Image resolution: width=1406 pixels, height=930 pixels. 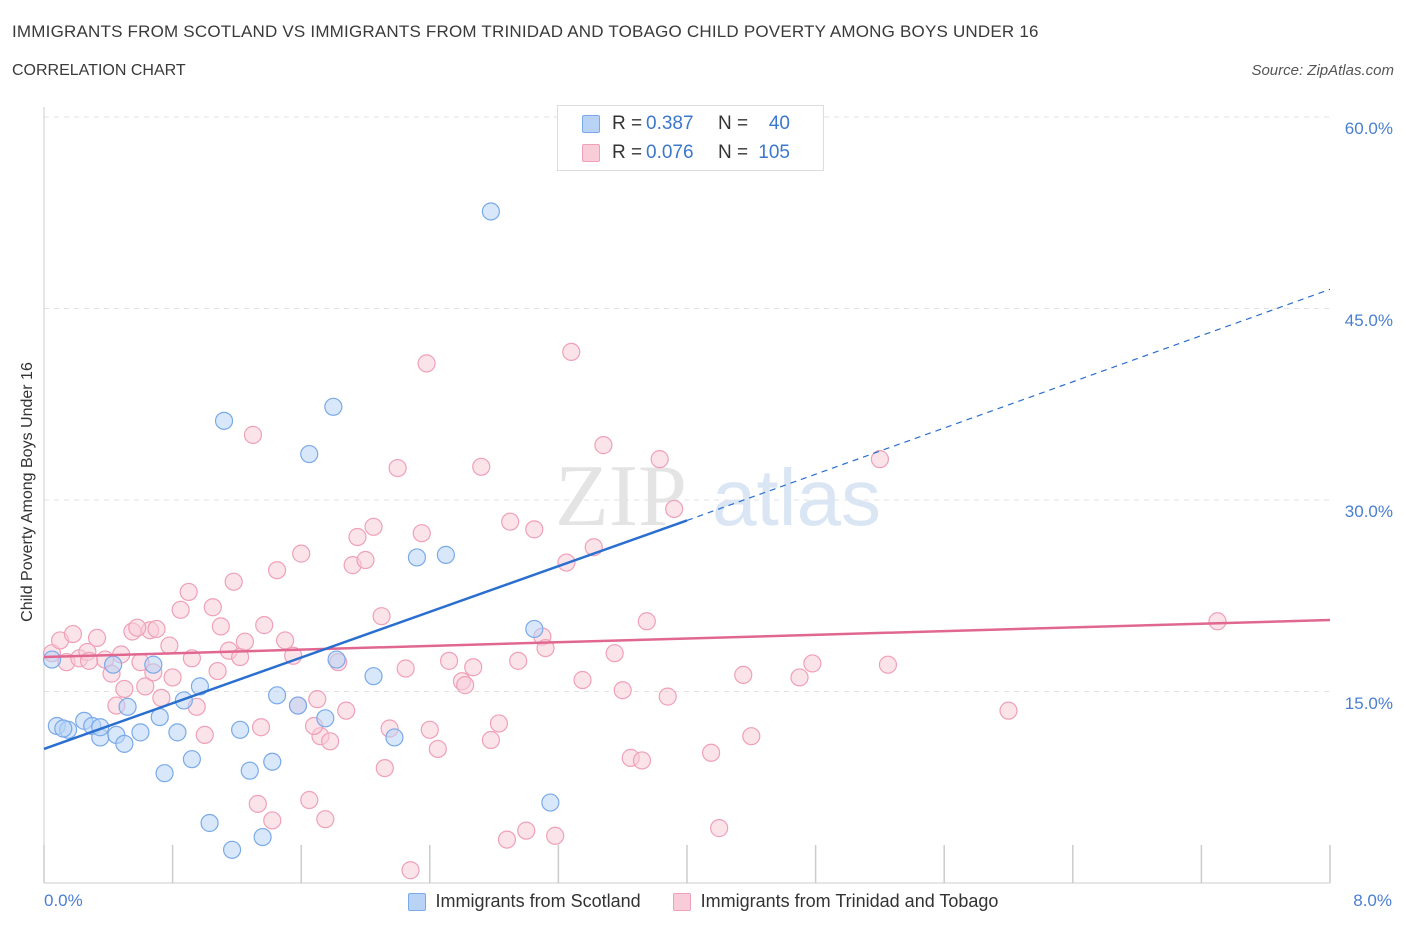 I want to click on legend-row-trinidad: R = 0.076 N = 105, so click(x=686, y=153).